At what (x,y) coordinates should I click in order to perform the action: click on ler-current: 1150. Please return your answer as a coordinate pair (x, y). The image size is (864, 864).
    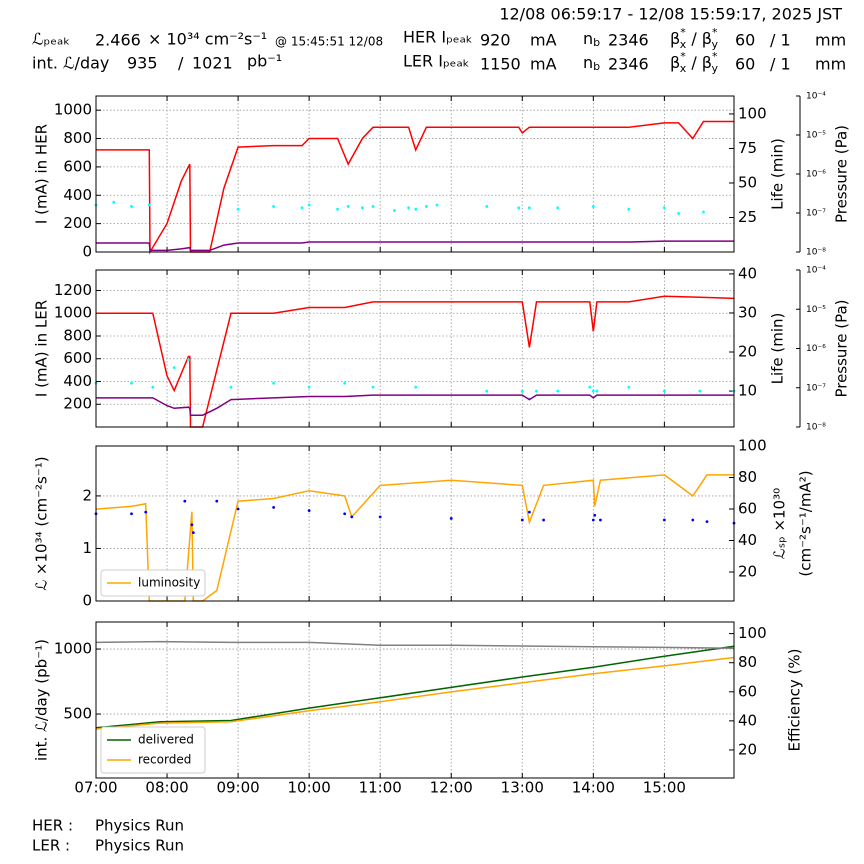
    Looking at the image, I should click on (500, 64).